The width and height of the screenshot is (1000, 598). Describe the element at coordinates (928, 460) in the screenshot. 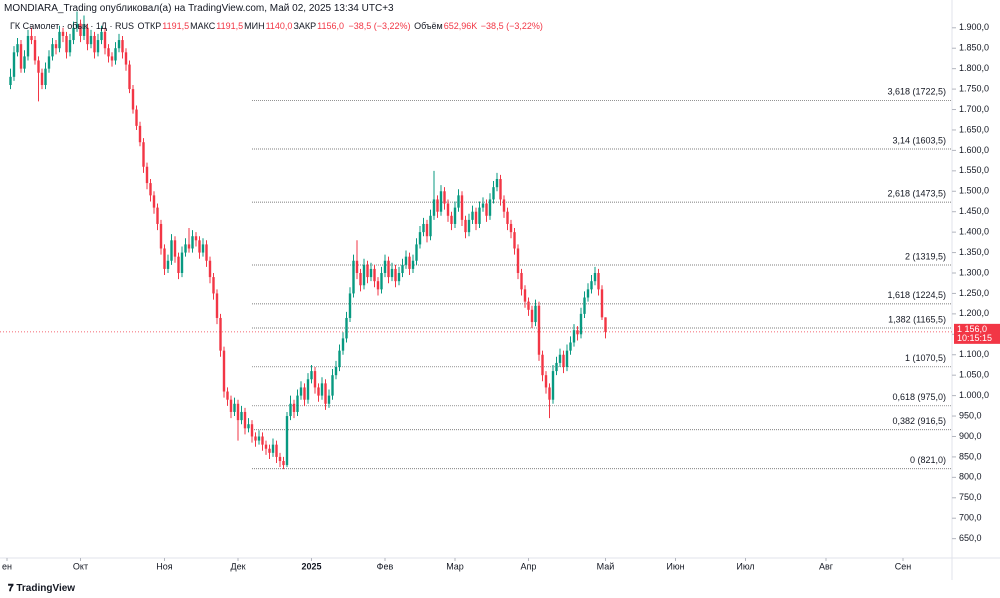

I see `fib-label: 0 (821,0)` at that location.